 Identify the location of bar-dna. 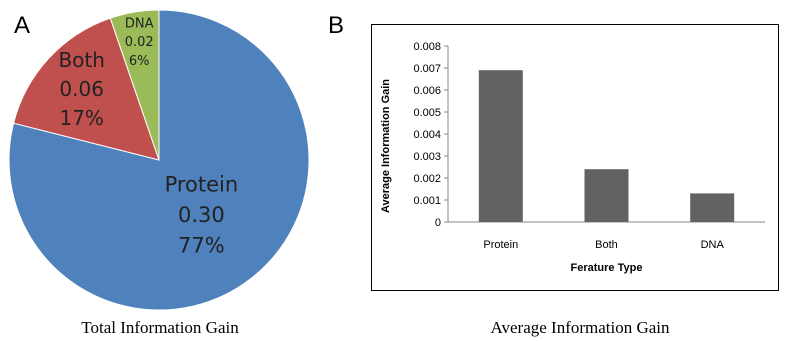
(712, 207).